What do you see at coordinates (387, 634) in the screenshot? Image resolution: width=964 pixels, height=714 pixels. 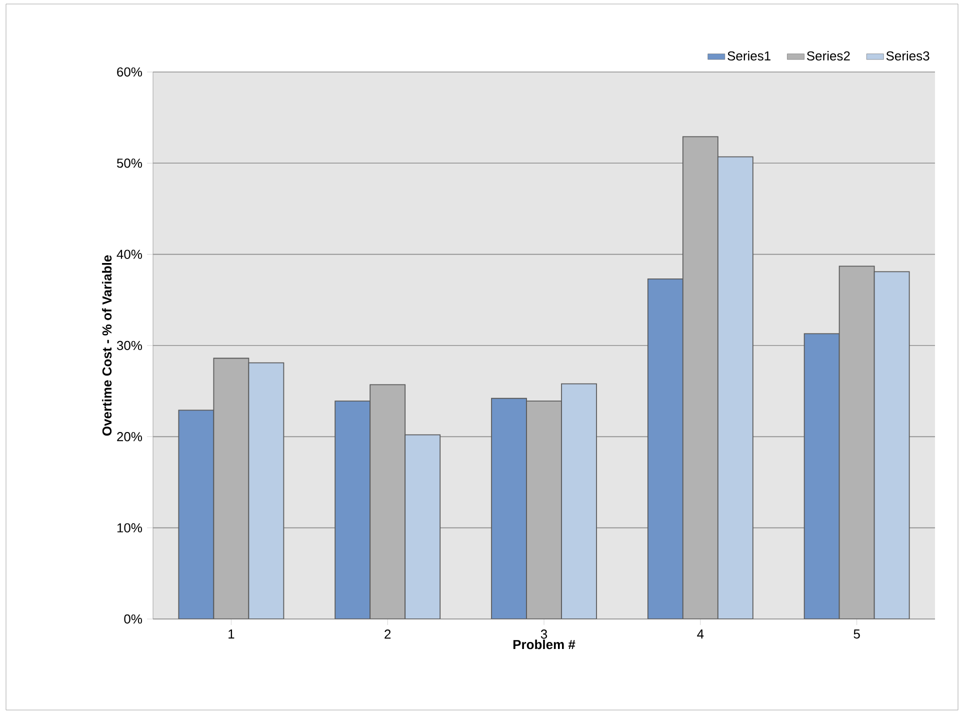 I see `x-tick-label: 2` at bounding box center [387, 634].